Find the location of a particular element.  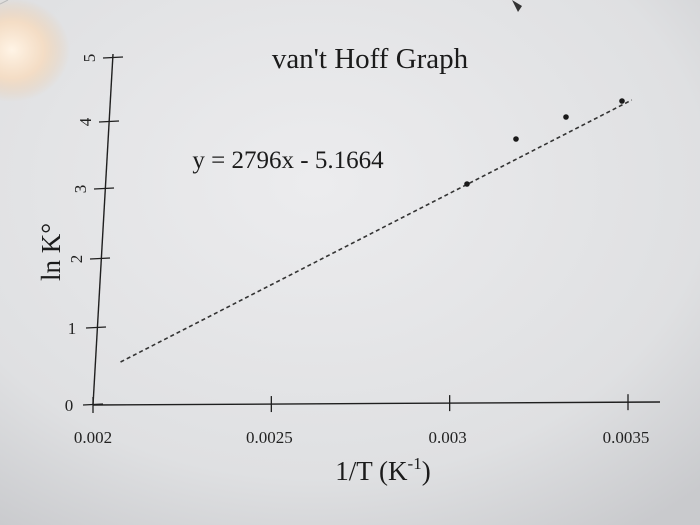

trendline-equation: y = 2796x - 5.1664 is located at coordinates (288, 160).